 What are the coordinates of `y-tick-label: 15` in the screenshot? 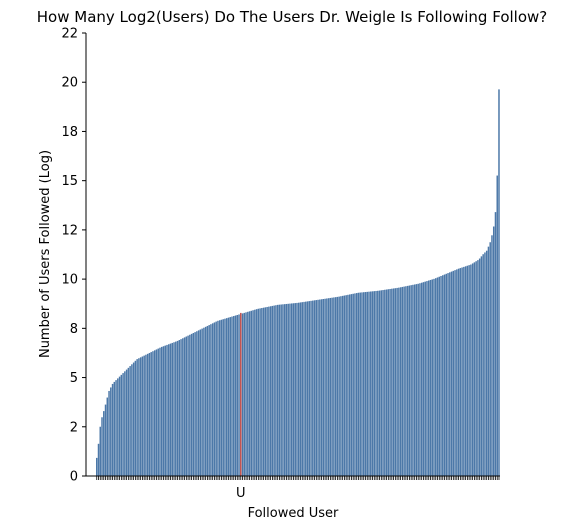 It's located at (69, 181).